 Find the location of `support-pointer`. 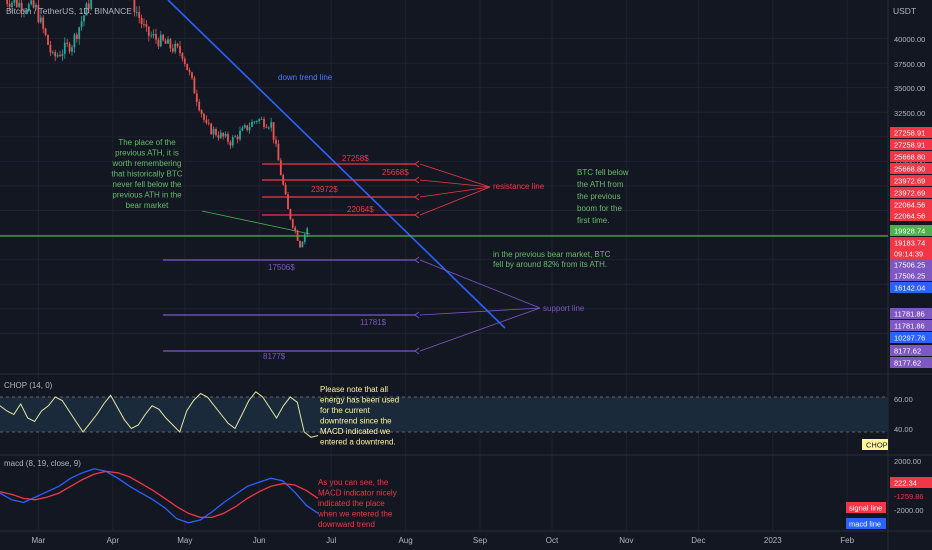

support-pointer is located at coordinates (480, 311).